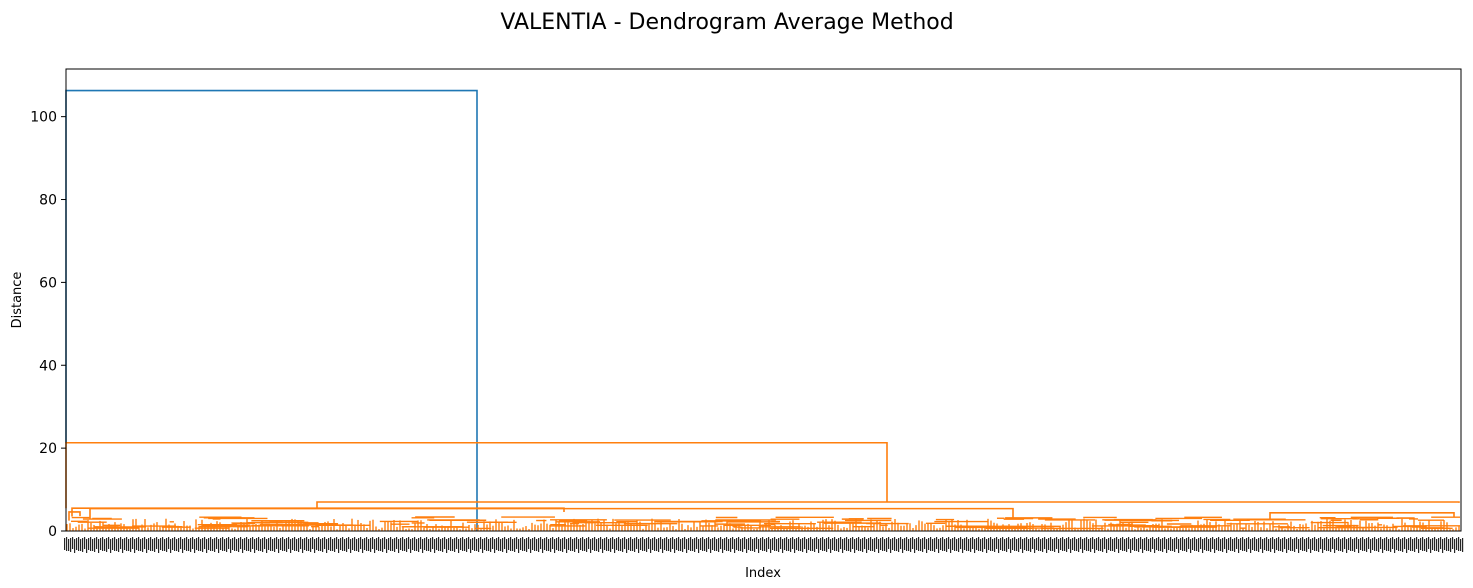  What do you see at coordinates (551, 513) in the screenshot?
I see `merge-link-5b` at bounding box center [551, 513].